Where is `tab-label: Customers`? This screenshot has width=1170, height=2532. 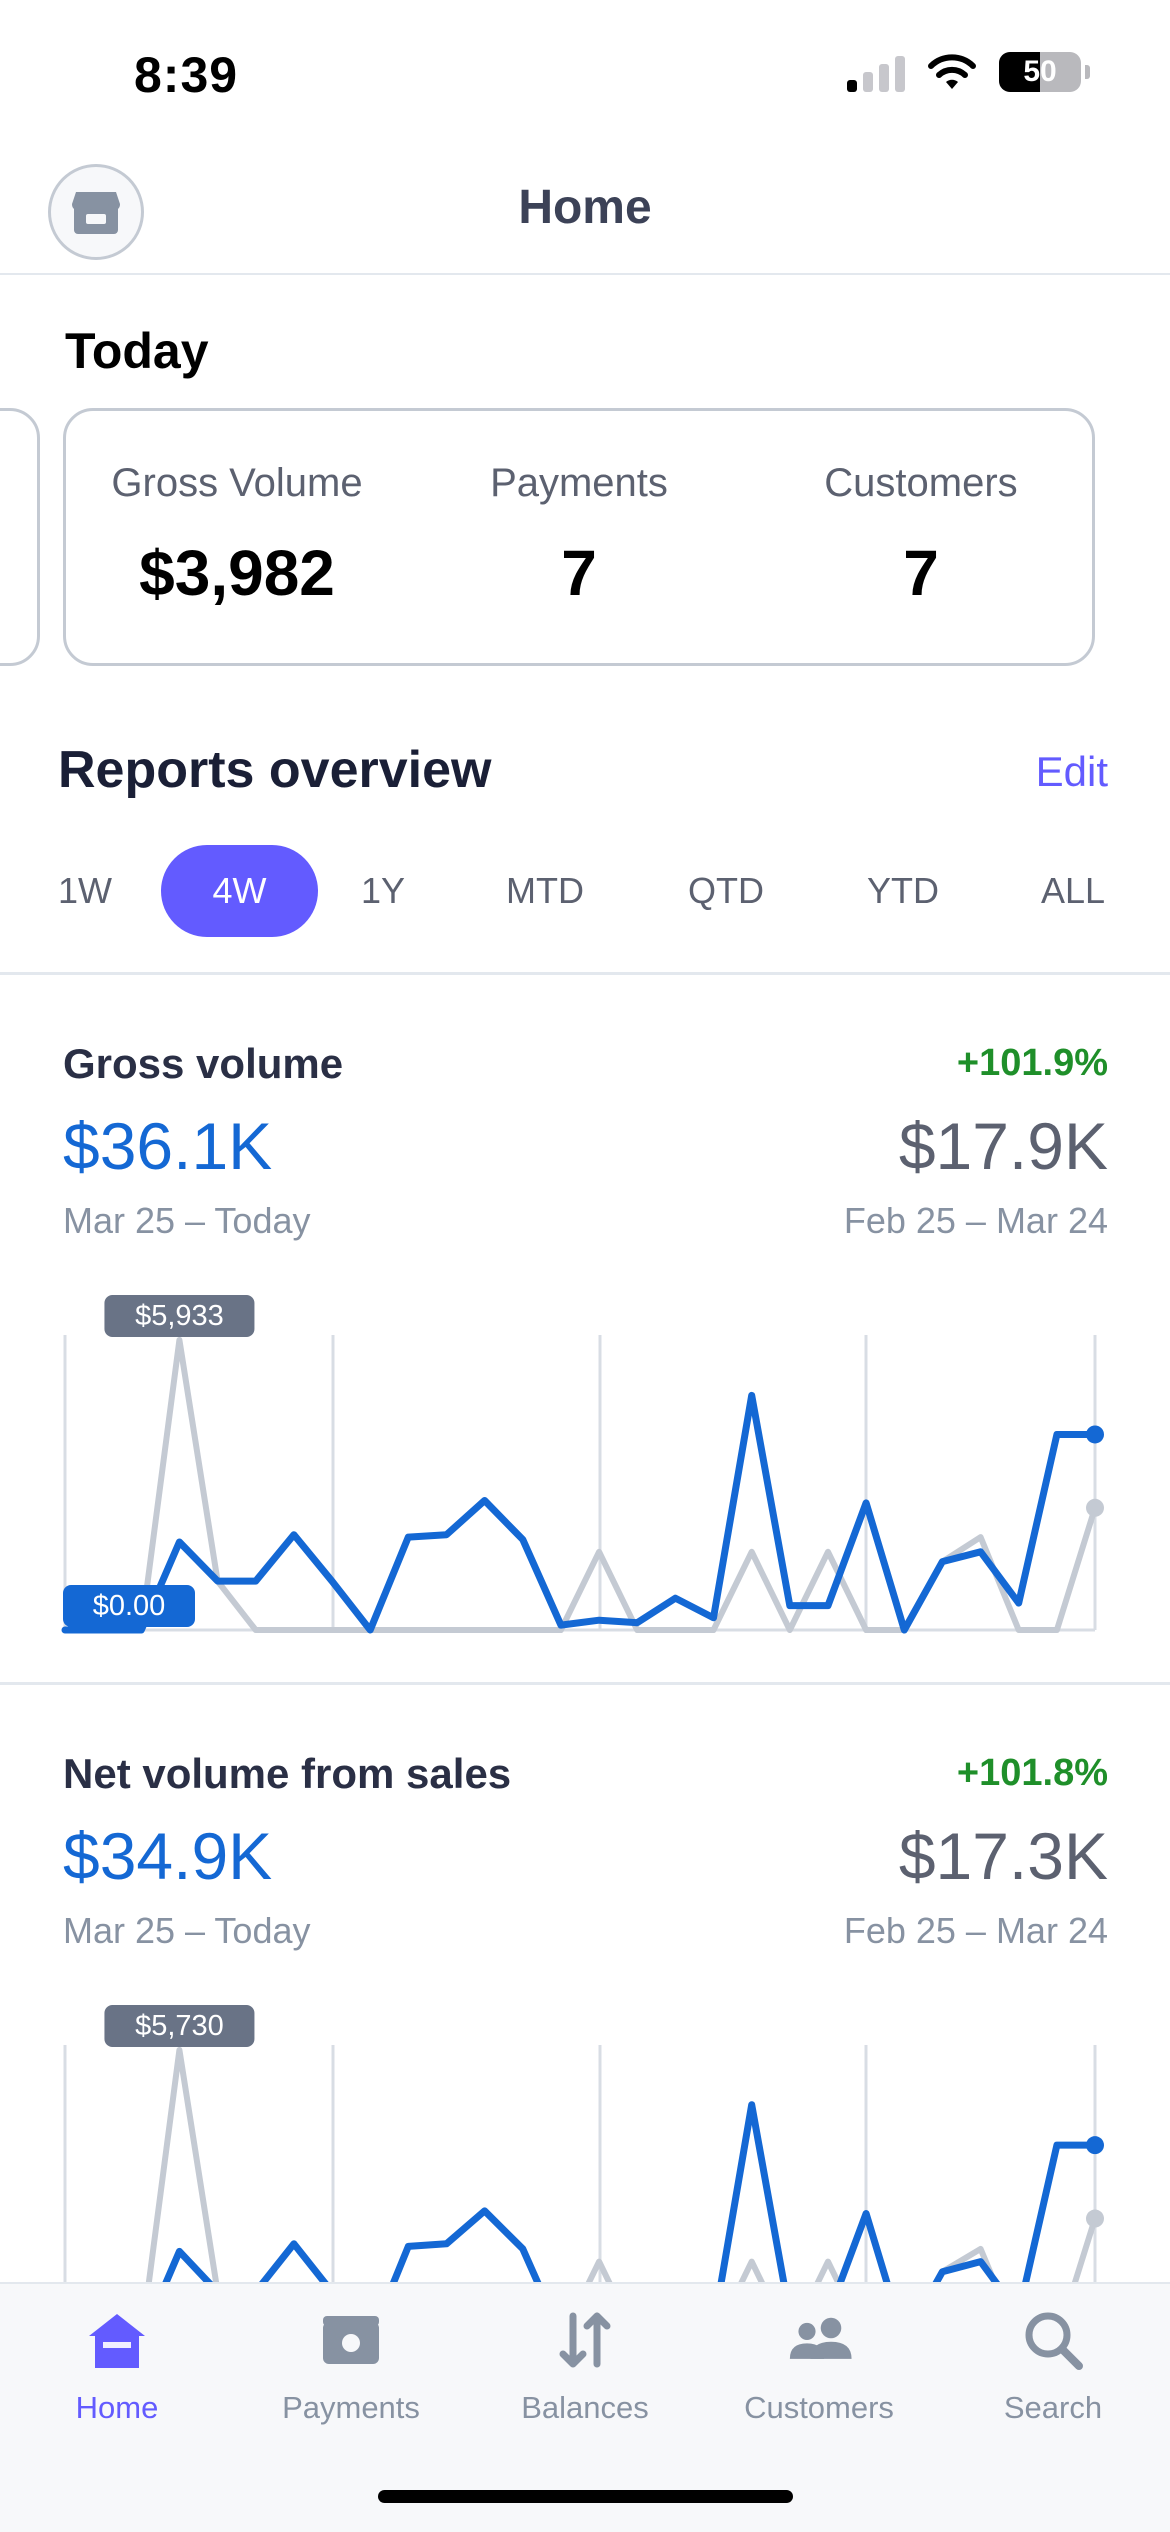
tab-label: Customers is located at coordinates (819, 2407).